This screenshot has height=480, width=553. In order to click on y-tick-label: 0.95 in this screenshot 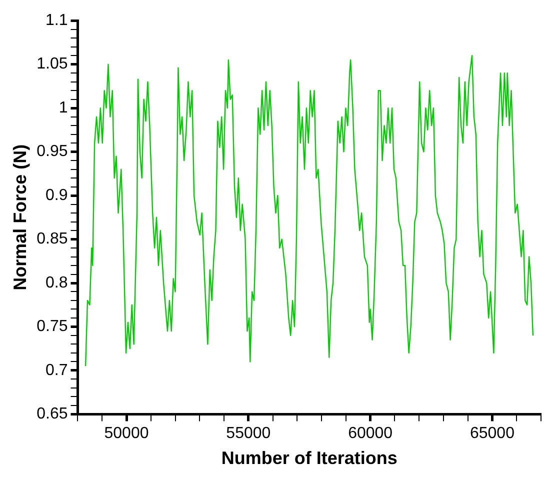, I will do `click(52, 151)`.